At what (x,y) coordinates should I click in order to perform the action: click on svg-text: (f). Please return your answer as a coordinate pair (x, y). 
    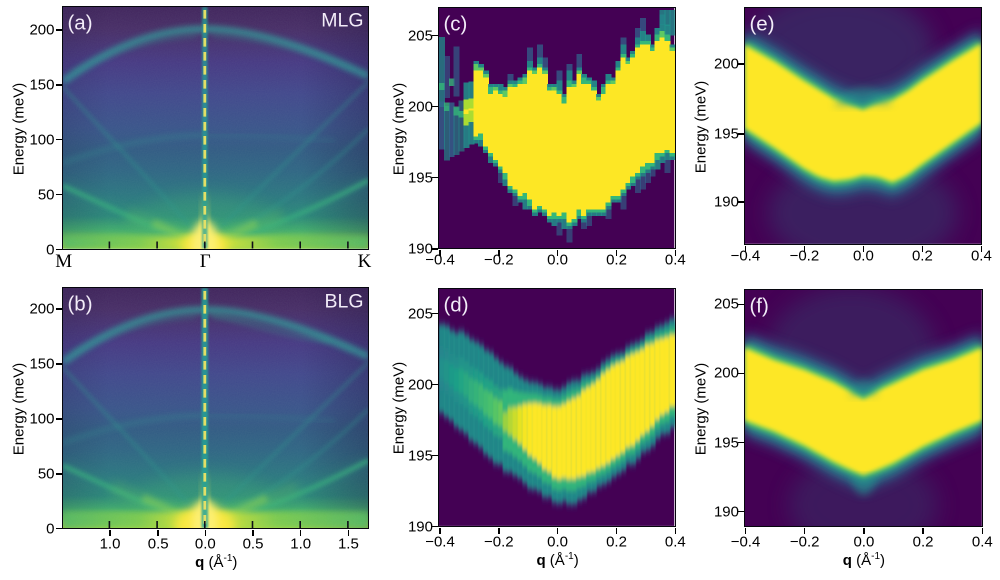
    Looking at the image, I should click on (758, 305).